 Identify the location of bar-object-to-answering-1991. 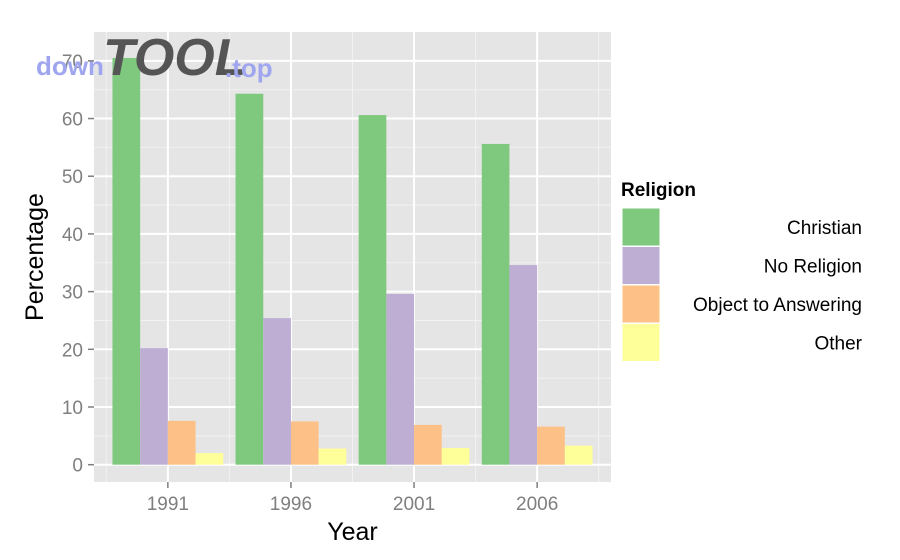
(181, 442).